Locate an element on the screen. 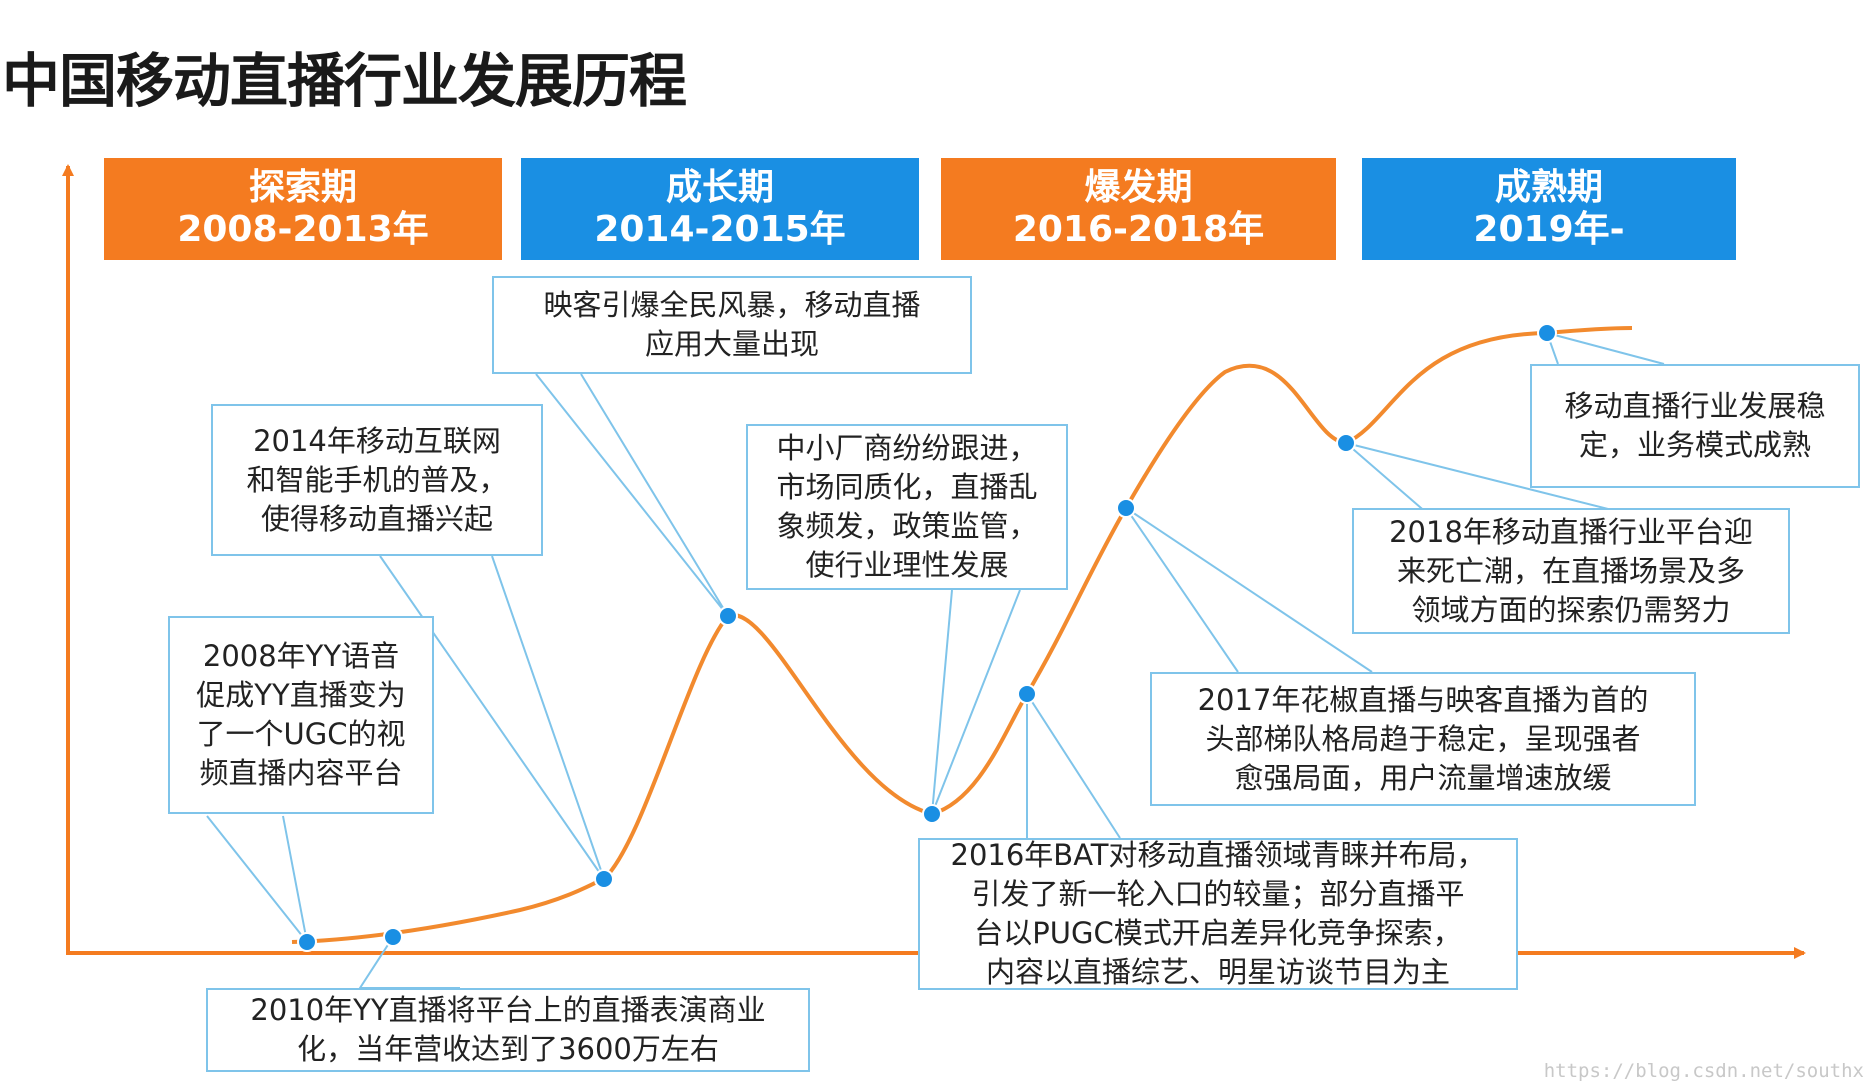 The image size is (1876, 1088). event-text: 中小厂商纷纷跟进， 市场同质化，直播乱 象频发，政策监管， 使行业理性发展 is located at coordinates (907, 506).